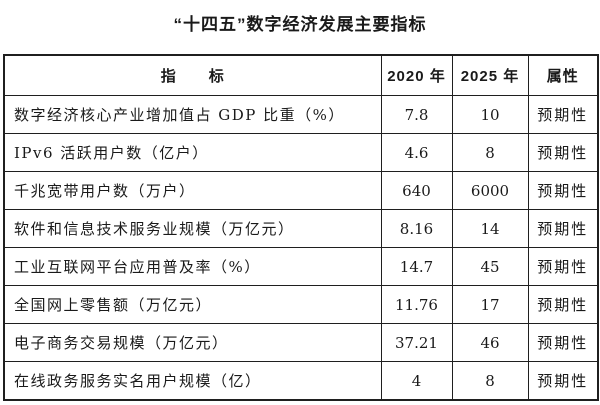 This screenshot has width=600, height=405. I want to click on table-header-row: 指 标 2020 年 2025 年 属性, so click(301, 75).